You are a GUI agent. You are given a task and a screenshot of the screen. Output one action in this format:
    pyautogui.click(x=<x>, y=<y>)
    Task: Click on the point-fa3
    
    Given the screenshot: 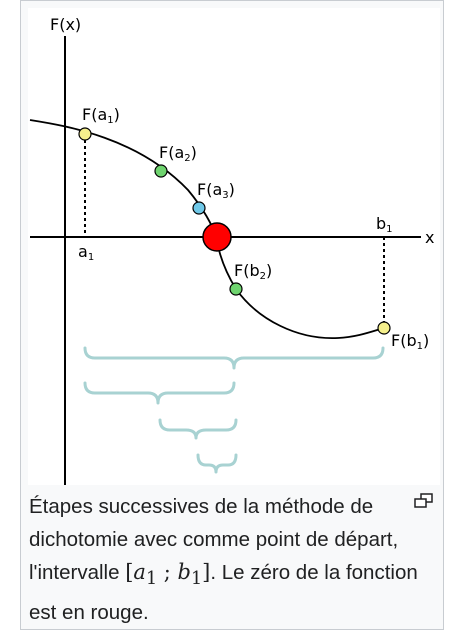 What is the action you would take?
    pyautogui.click(x=199, y=208)
    